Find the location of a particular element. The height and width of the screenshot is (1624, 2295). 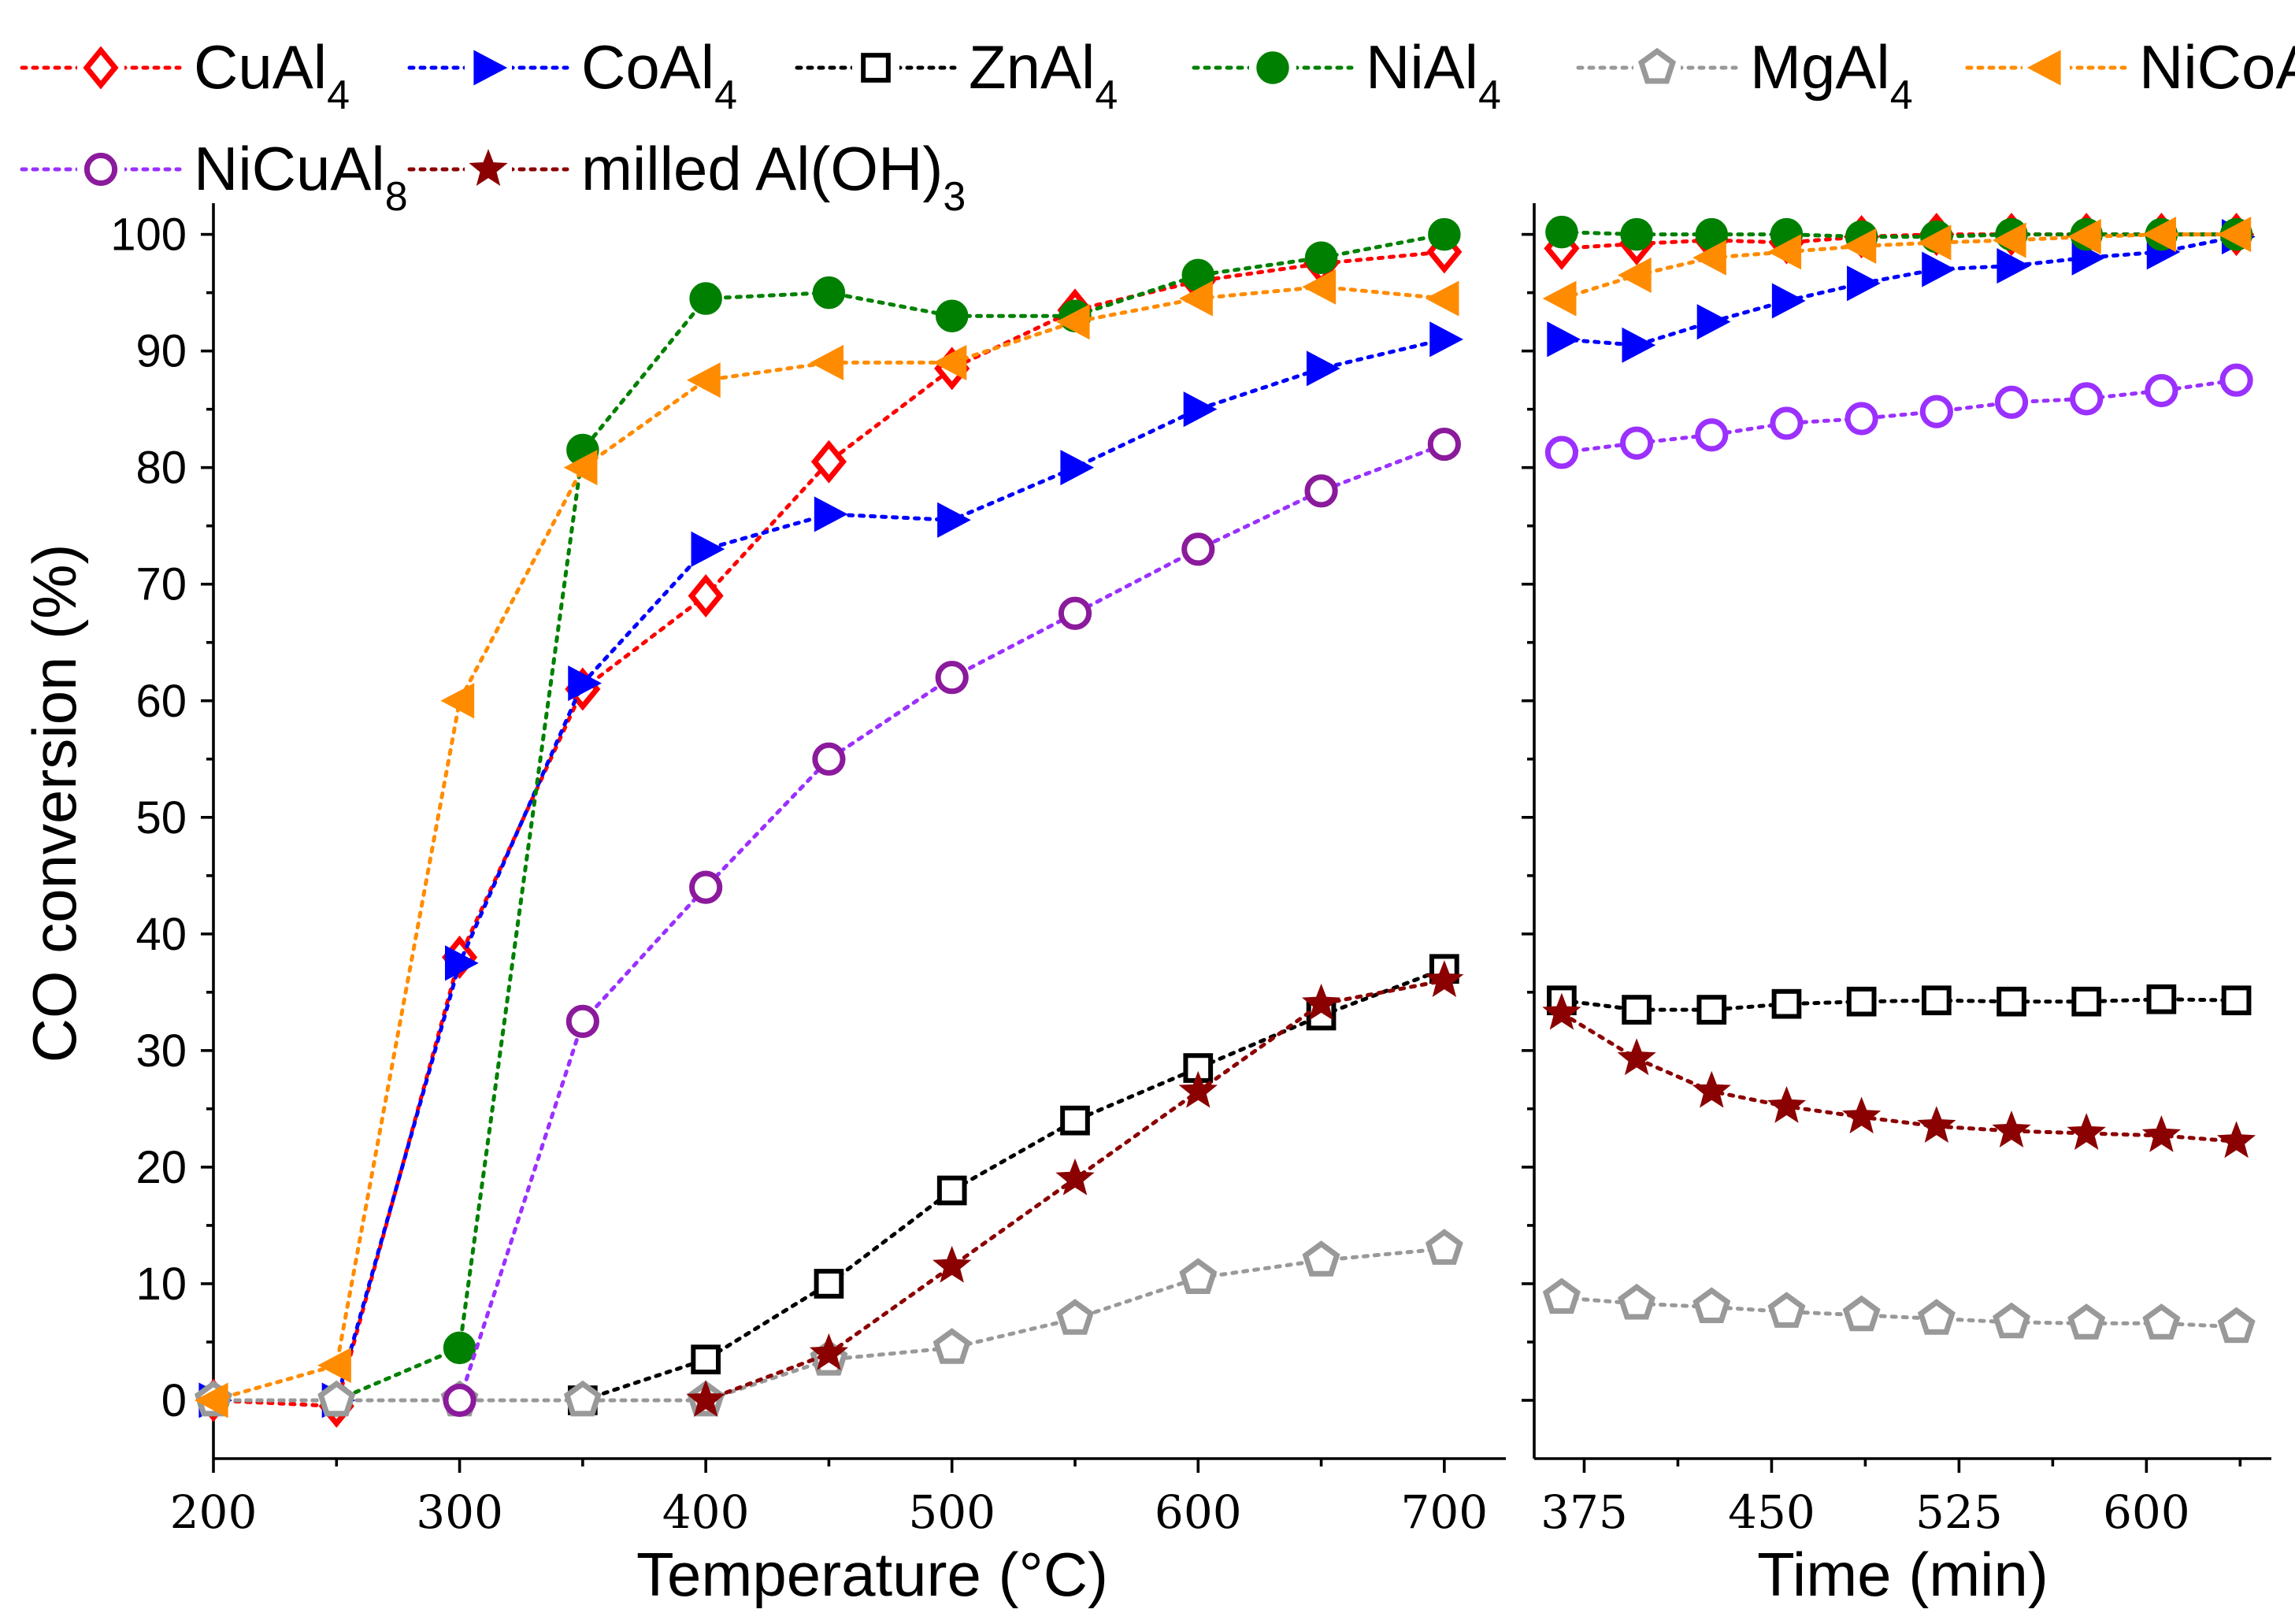

y-tick-label: 30 is located at coordinates (161, 1051).